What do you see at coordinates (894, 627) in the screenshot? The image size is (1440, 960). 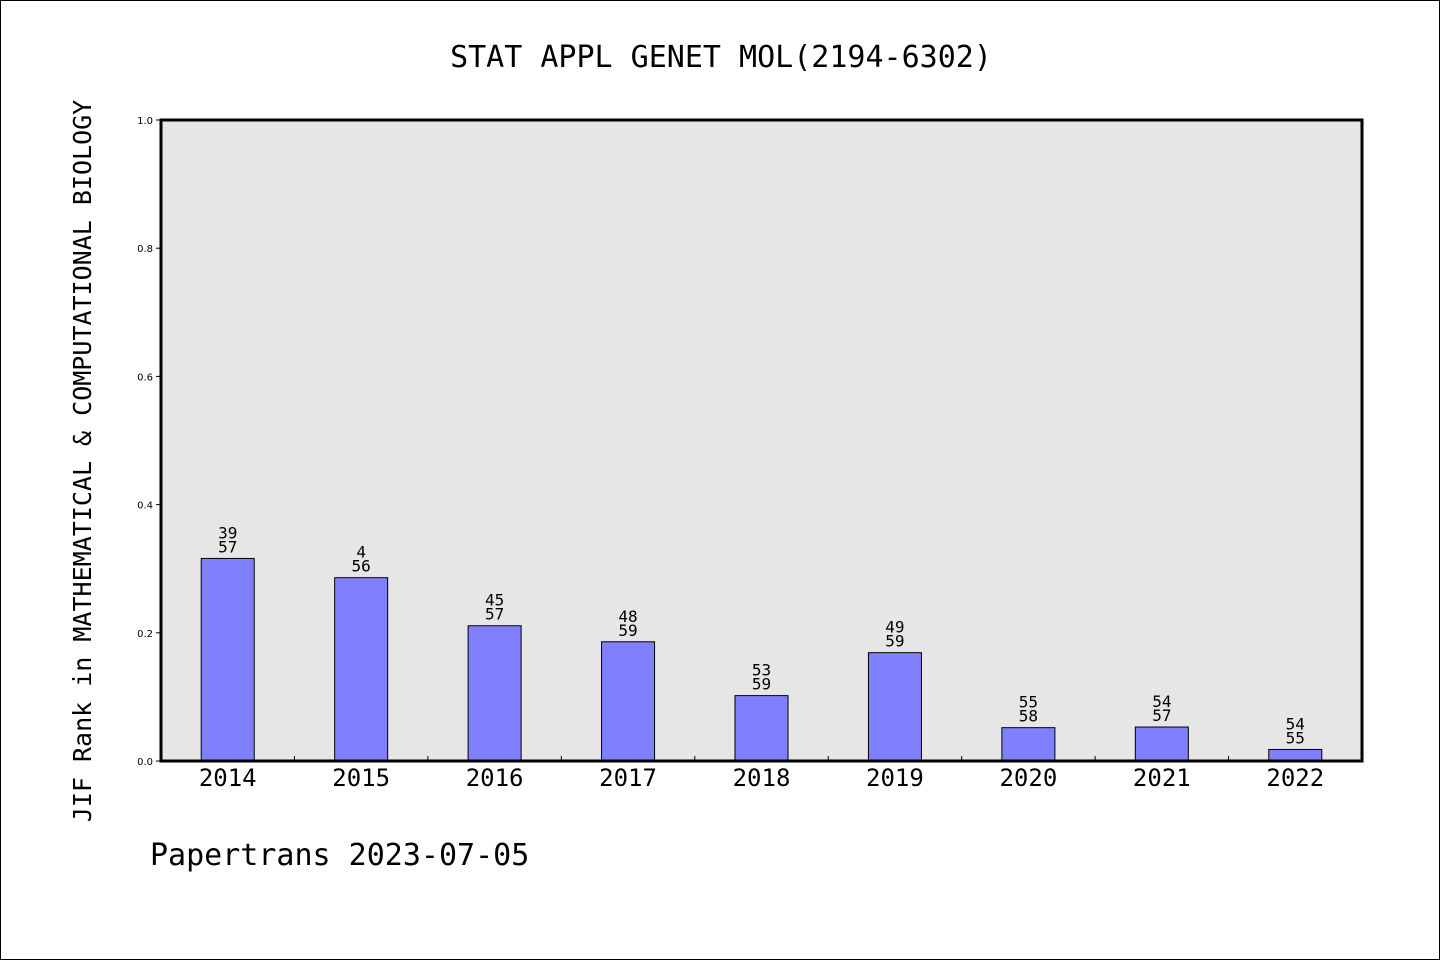 I see `bar-rank-label: 49` at bounding box center [894, 627].